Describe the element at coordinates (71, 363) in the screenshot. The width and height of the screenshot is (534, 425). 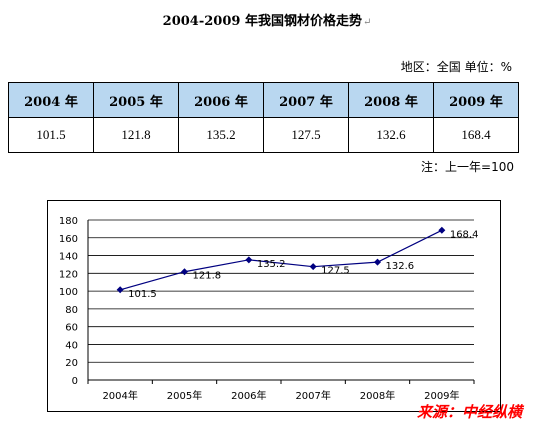
I see `y-tick-label: 20` at that location.